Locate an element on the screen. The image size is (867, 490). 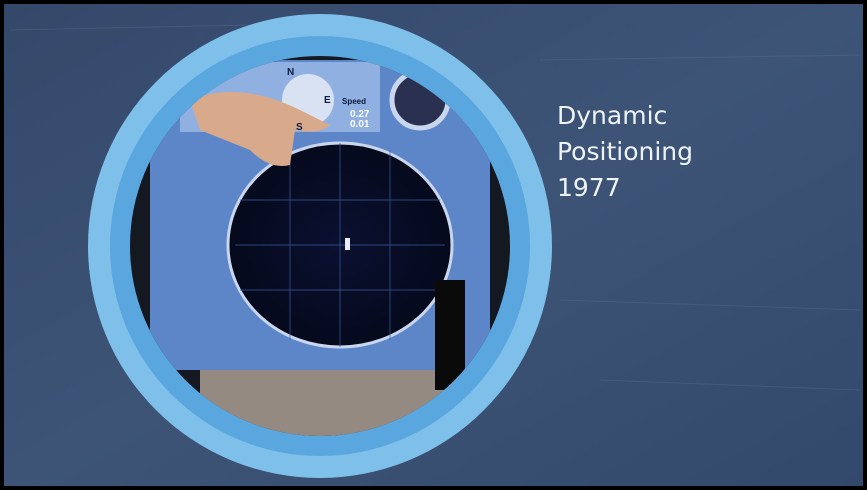
hand is located at coordinates (260, 129).